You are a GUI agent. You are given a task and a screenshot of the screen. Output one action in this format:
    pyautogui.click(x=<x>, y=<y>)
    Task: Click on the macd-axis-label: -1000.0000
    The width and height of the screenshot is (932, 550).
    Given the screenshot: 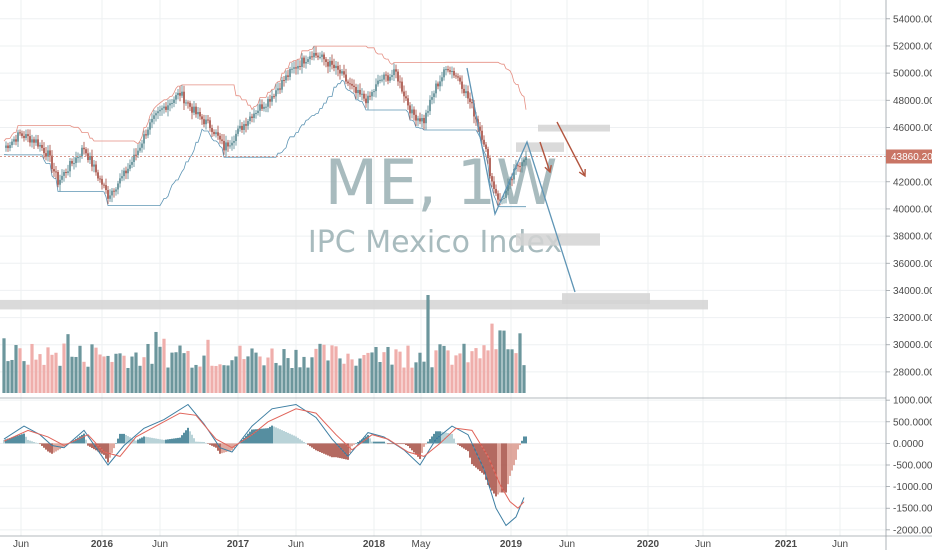 What is the action you would take?
    pyautogui.click(x=912, y=487)
    